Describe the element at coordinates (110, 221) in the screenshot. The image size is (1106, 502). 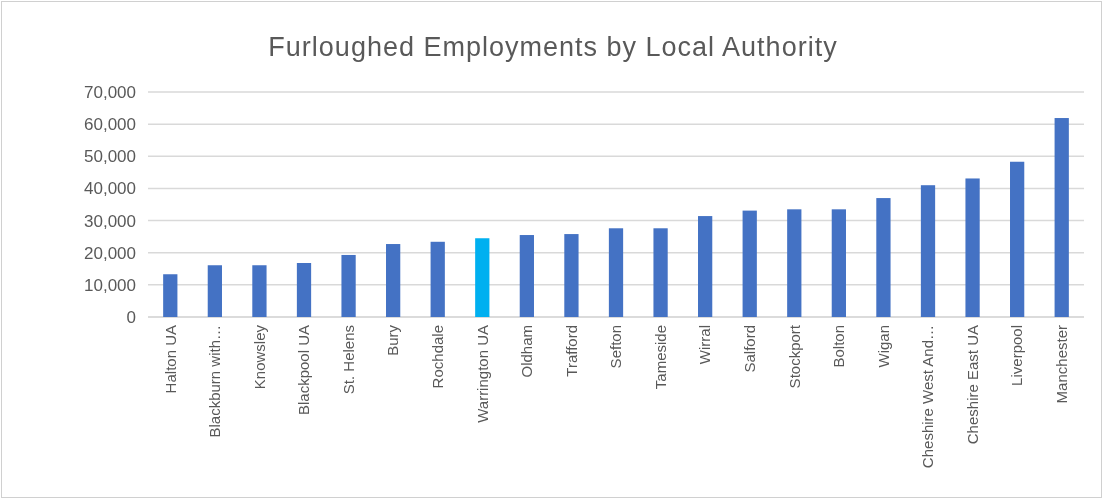
I see `y-tick-label: 30,000` at that location.